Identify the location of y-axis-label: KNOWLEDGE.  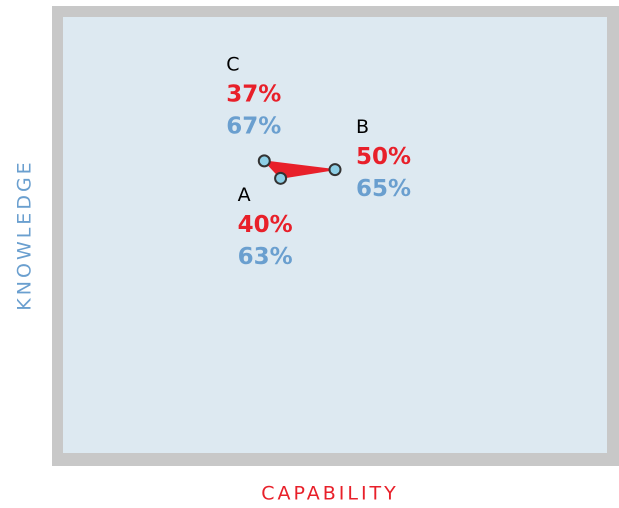
(25, 234).